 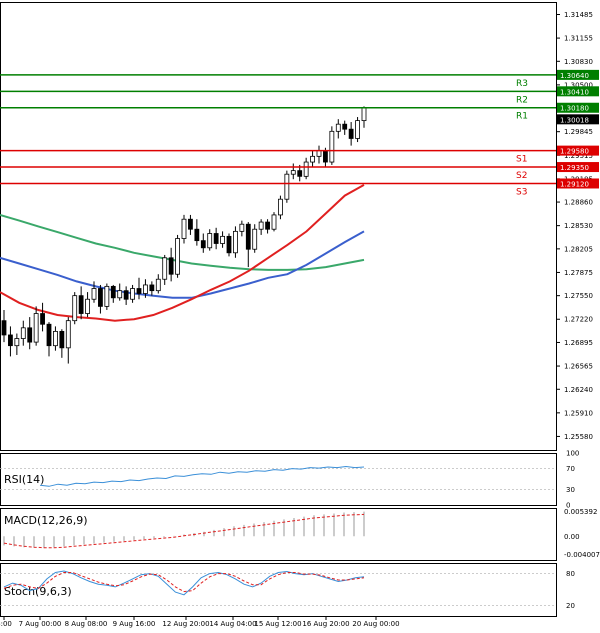 What do you see at coordinates (578, 62) in the screenshot?
I see `price-tick-label: 1.30830` at bounding box center [578, 62].